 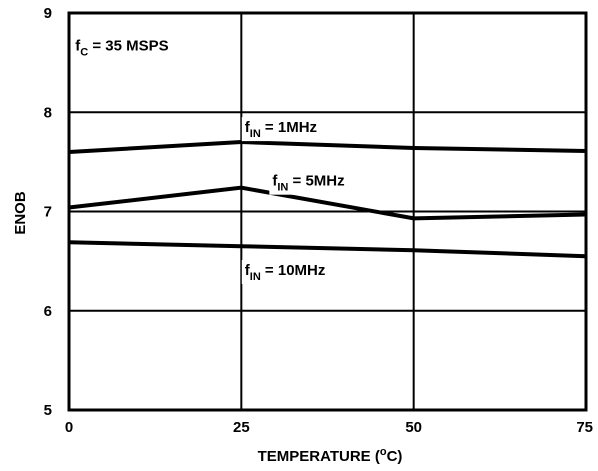 I want to click on y-tick-label: 6, so click(x=48, y=311).